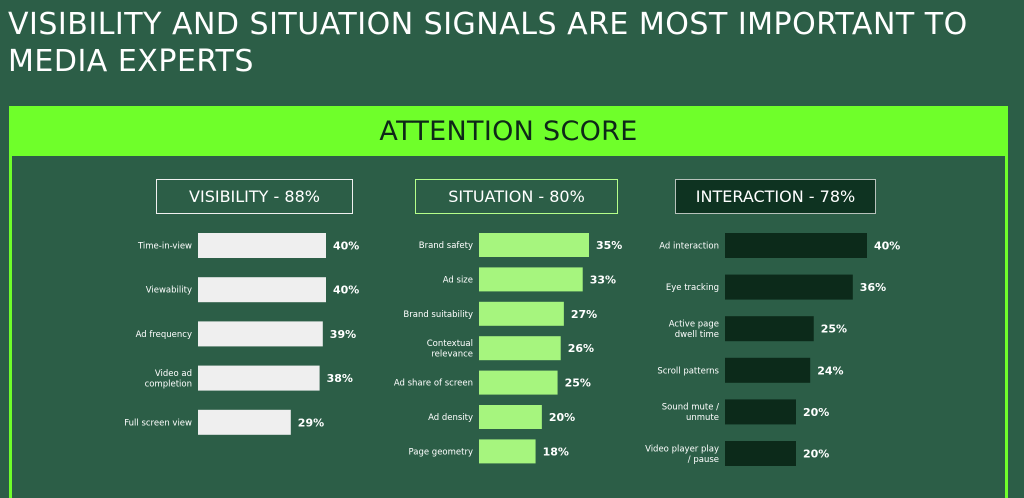 Image resolution: width=1024 pixels, height=498 pixels. Describe the element at coordinates (609, 245) in the screenshot. I see `situation-brand-safety-value: 35%` at that location.